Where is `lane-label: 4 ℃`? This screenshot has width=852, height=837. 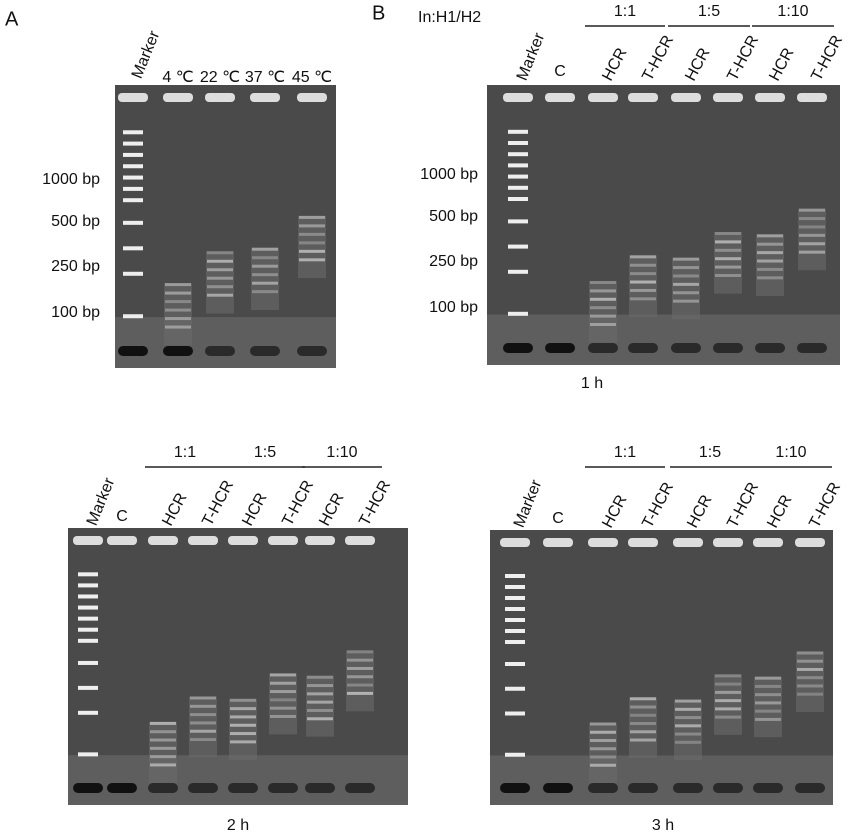
lane-label: 4 ℃ is located at coordinates (177, 77).